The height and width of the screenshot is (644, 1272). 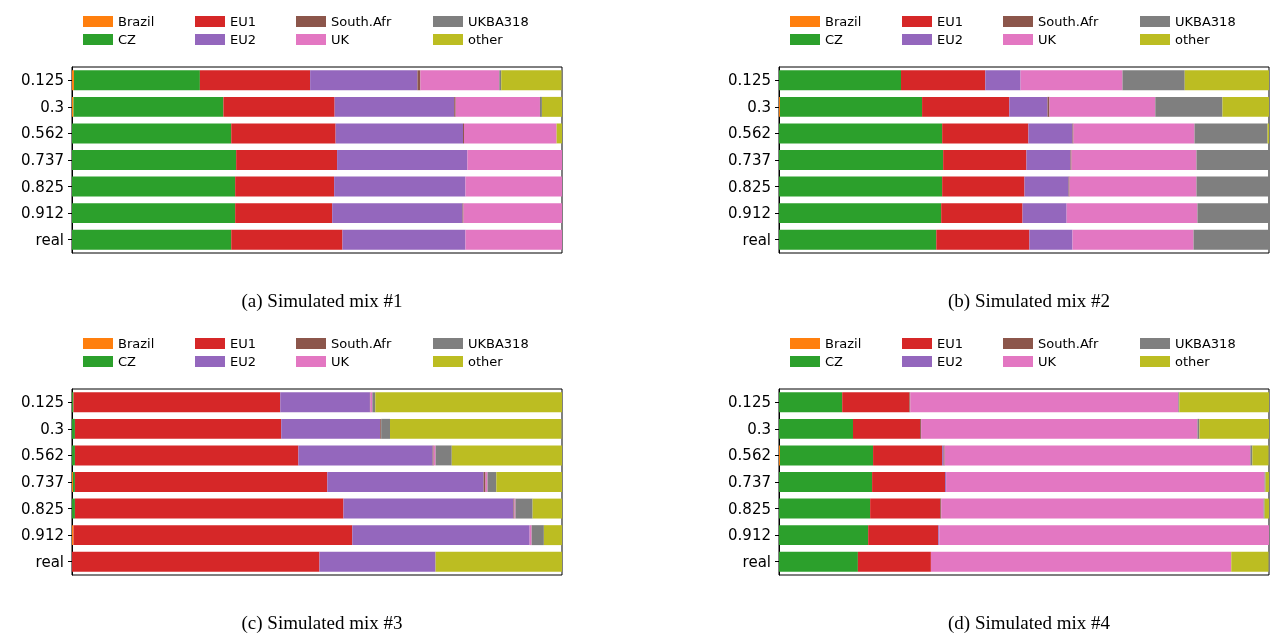 I want to click on x-axis-title: (c) Simulated mix #3, so click(x=322, y=623).